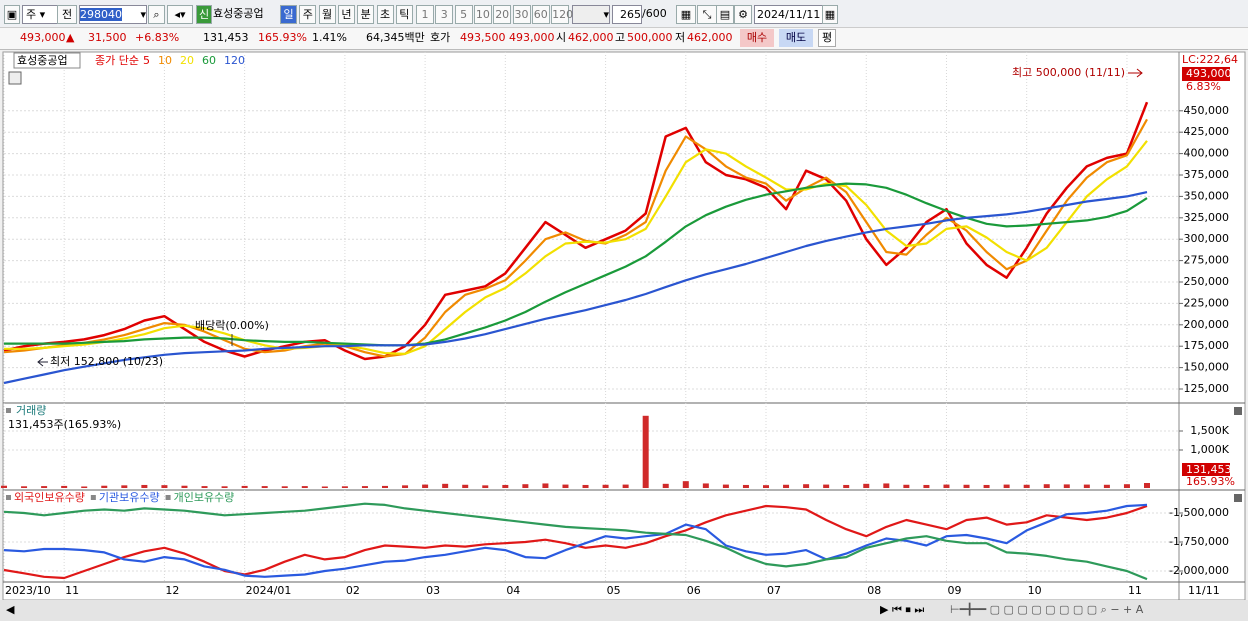  What do you see at coordinates (1135, 590) in the screenshot?
I see `x-tick-label: 11` at bounding box center [1135, 590].